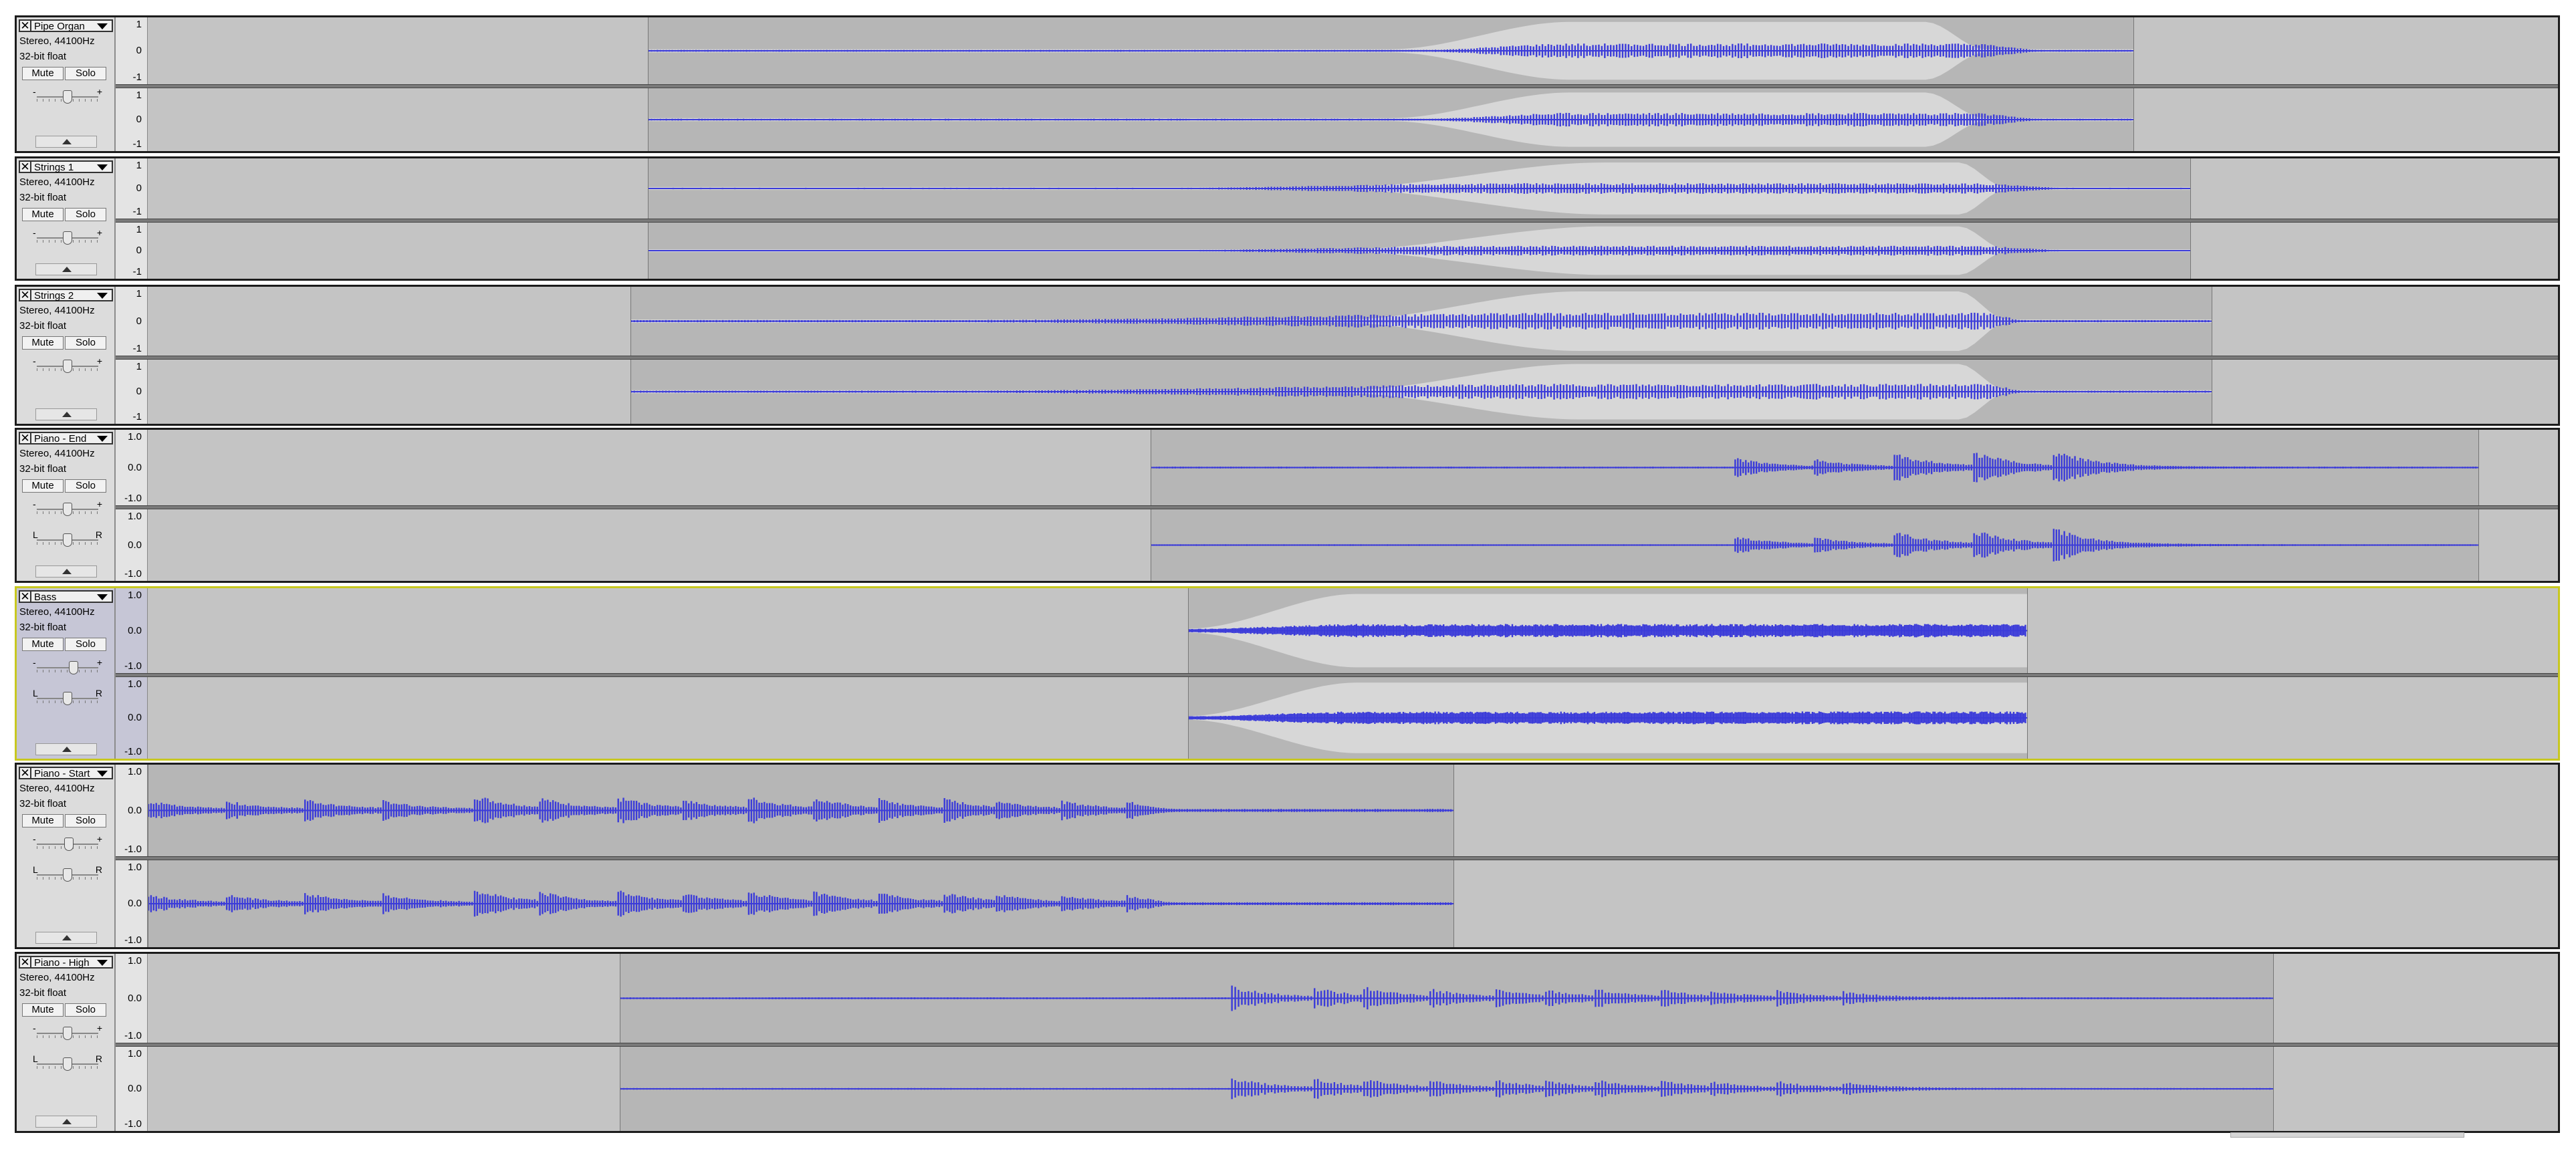 Image resolution: width=2576 pixels, height=1149 pixels. What do you see at coordinates (72, 166) in the screenshot?
I see `track-name-menu-button: Strings 1` at bounding box center [72, 166].